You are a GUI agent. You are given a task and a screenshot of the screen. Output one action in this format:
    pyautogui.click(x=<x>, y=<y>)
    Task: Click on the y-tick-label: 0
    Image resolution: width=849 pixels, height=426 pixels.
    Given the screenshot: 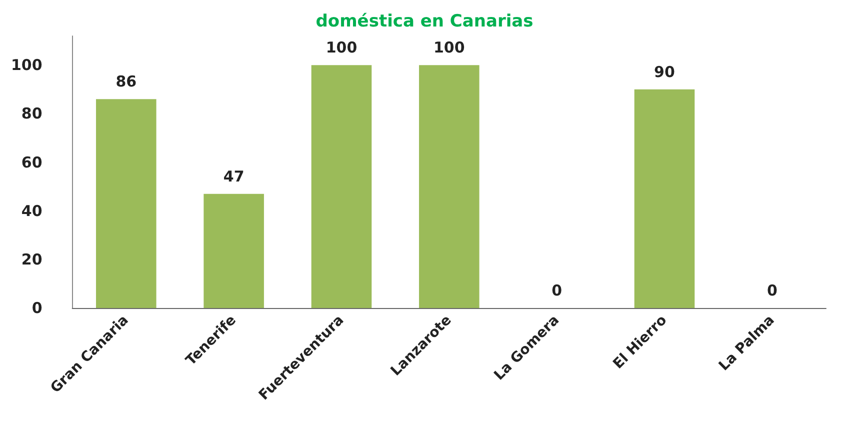 What is the action you would take?
    pyautogui.click(x=37, y=308)
    